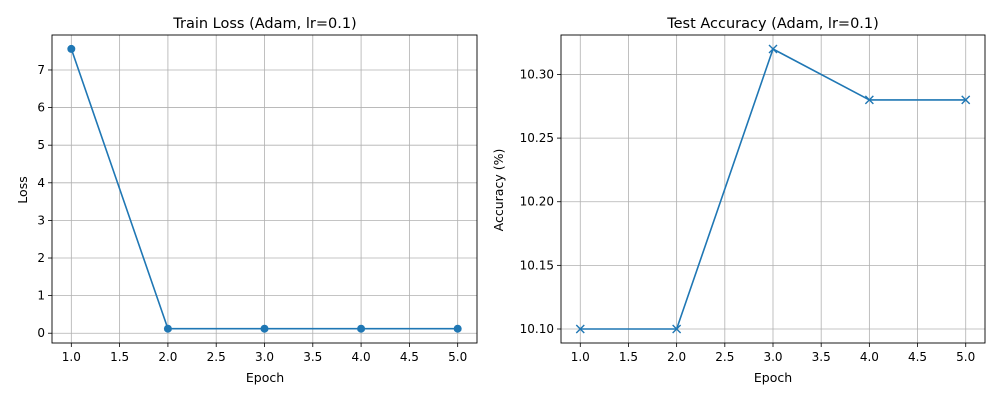 The image size is (1000, 400). Describe the element at coordinates (41, 70) in the screenshot. I see `y-tick-label: 7` at that location.